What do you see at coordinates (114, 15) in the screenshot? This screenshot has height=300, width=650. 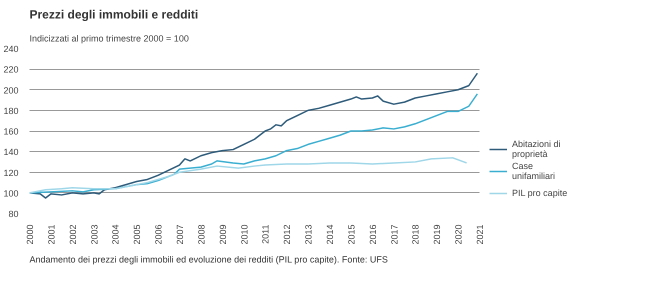 I see `chart-title: Prezzi degli immobili e redditi` at bounding box center [114, 15].